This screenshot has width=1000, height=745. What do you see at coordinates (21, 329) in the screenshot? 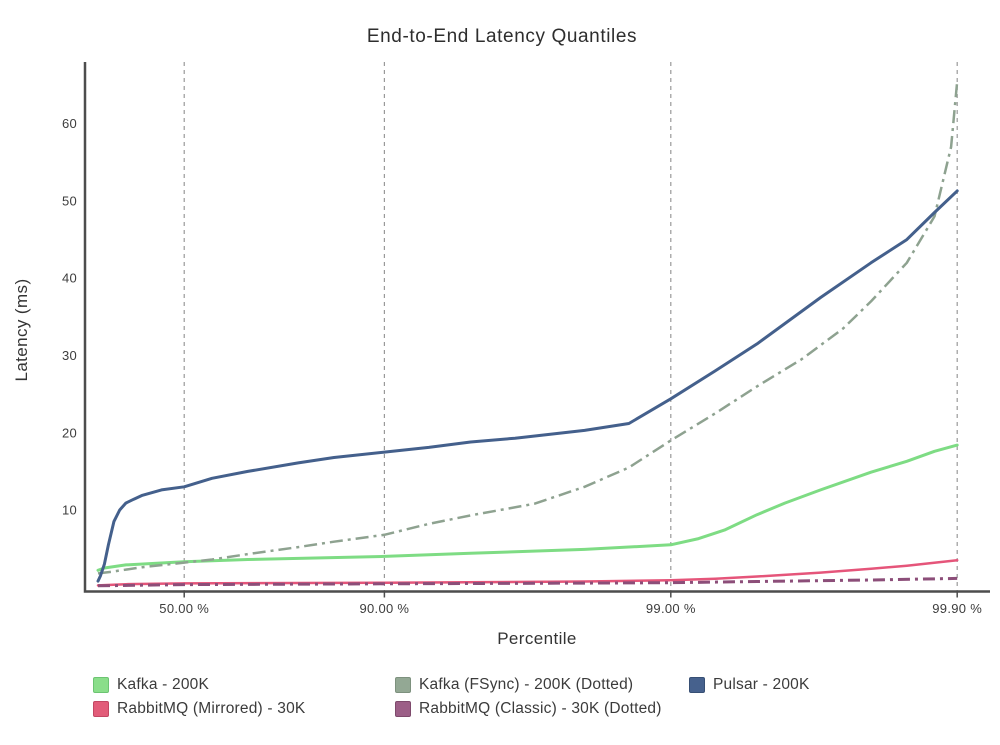
I see `y-axis-title: Latency (ms)` at bounding box center [21, 329].